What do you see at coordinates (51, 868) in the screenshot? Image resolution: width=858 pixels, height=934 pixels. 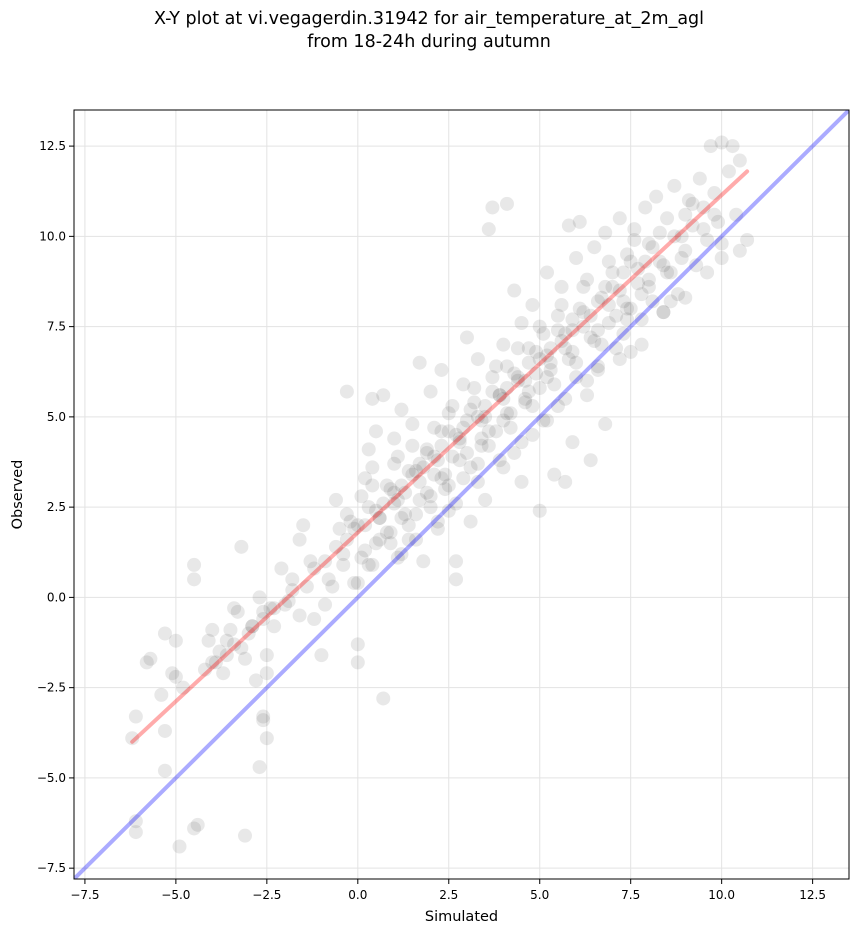 I see `y-tick-label: −7.5` at bounding box center [51, 868].